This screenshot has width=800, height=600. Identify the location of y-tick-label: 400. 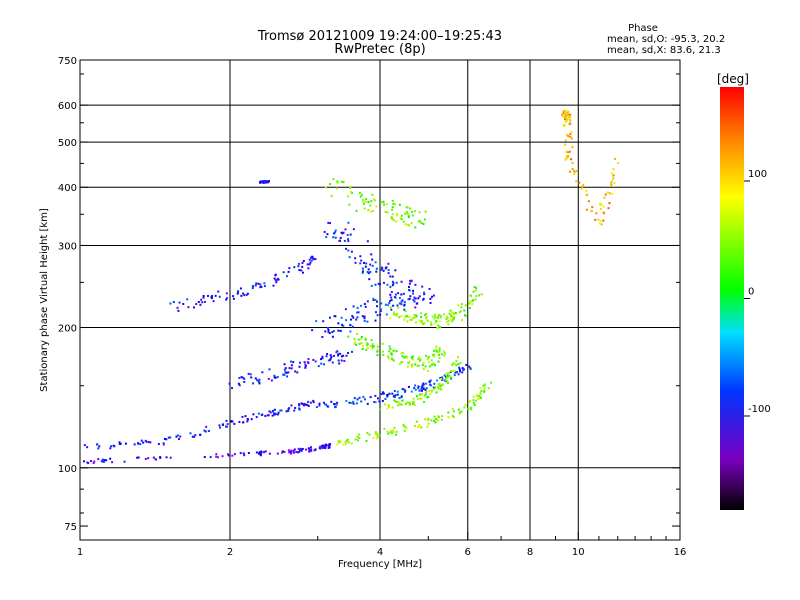
(67, 188).